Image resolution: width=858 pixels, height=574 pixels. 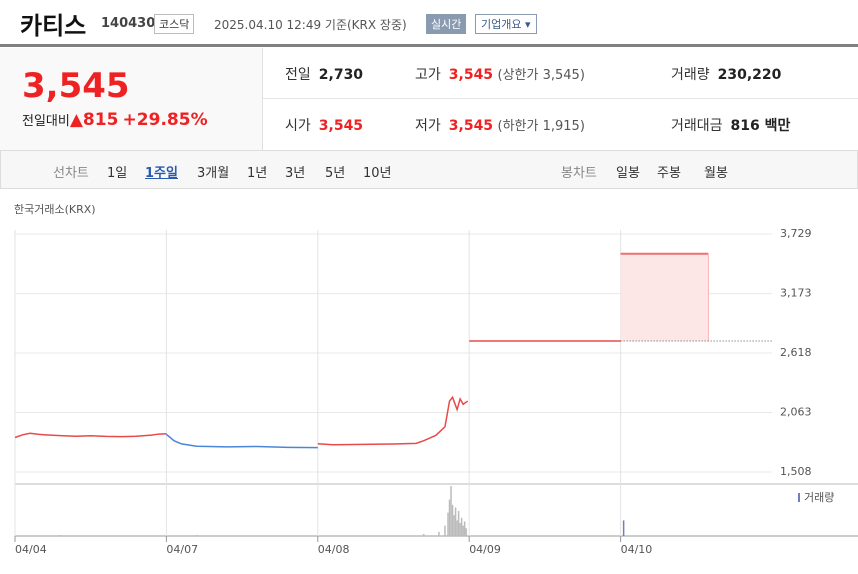 What do you see at coordinates (213, 173) in the screenshot?
I see `tab: 3개월` at bounding box center [213, 173].